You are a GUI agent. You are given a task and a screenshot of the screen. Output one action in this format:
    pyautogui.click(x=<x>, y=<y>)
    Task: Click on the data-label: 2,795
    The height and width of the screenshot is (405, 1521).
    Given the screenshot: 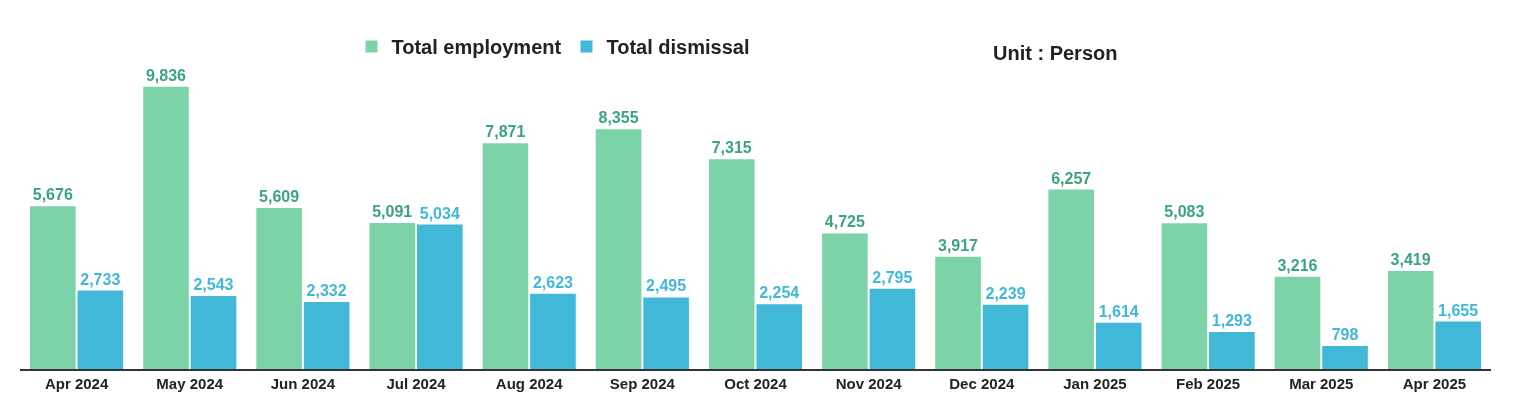 What is the action you would take?
    pyautogui.click(x=892, y=277)
    